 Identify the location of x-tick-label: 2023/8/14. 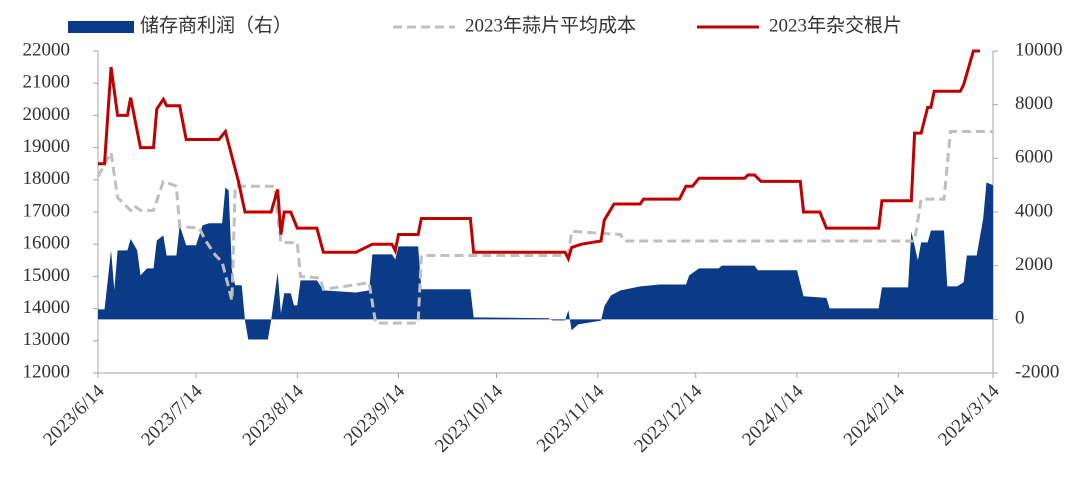
(274, 415).